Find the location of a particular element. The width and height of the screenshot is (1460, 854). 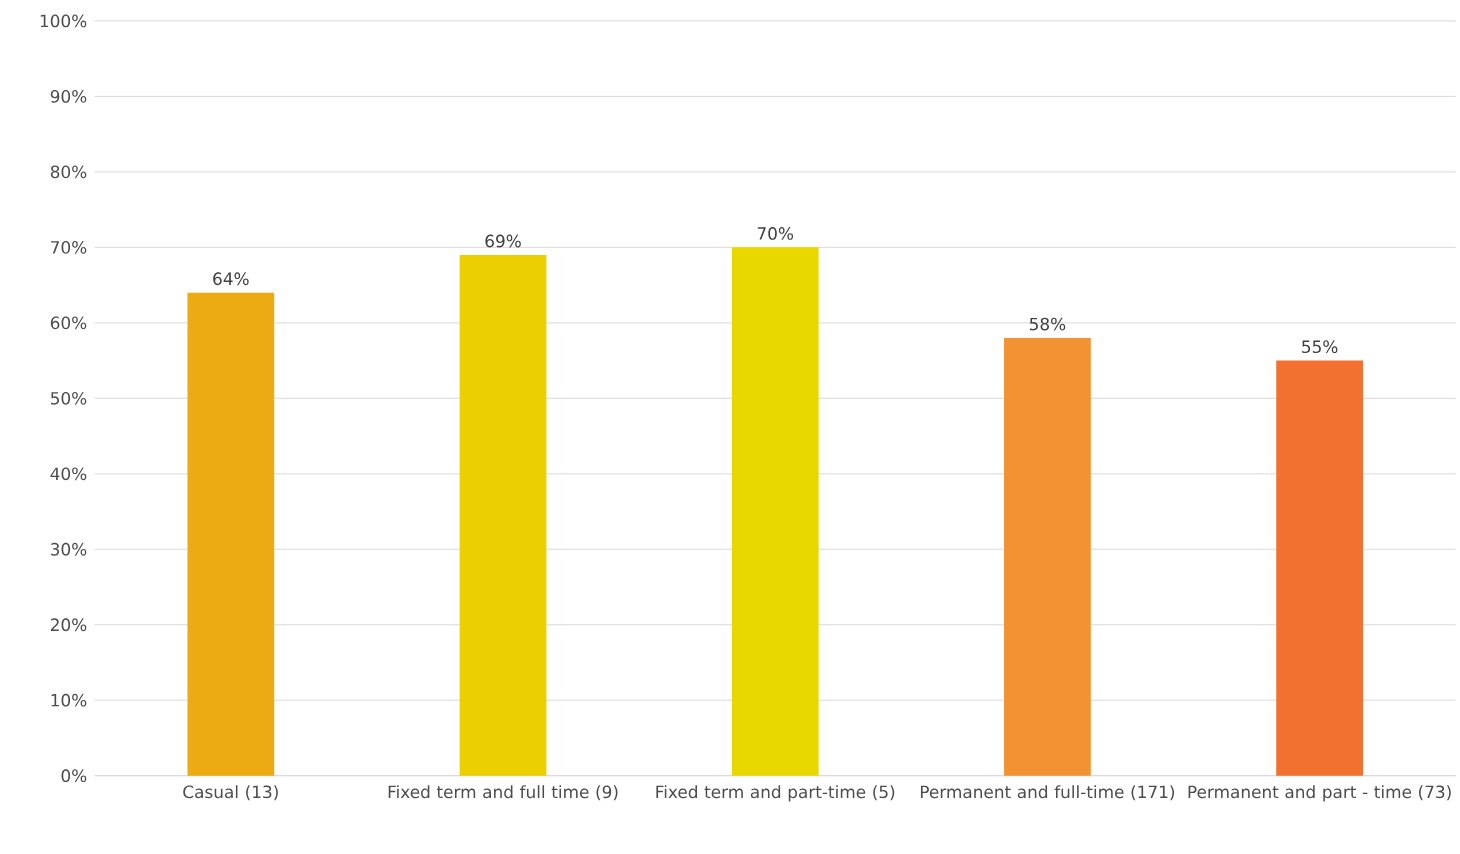

x-tick-label: Fixed term and part-time (5) is located at coordinates (775, 793).